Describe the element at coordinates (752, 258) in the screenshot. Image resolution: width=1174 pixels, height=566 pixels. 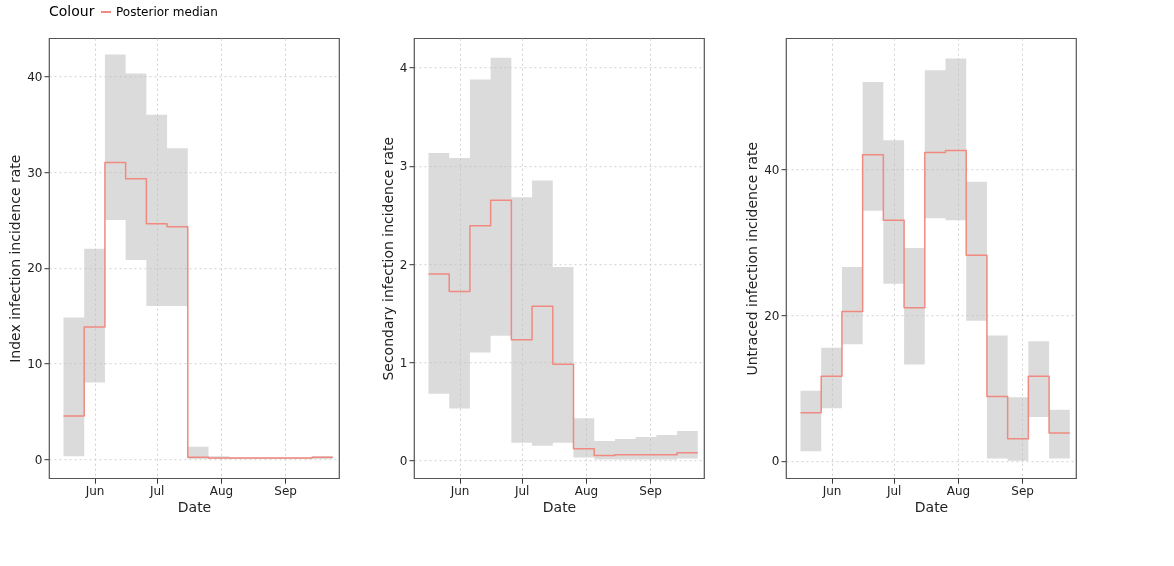
I see `y-axis-title: Untraced infection incidence rate` at that location.